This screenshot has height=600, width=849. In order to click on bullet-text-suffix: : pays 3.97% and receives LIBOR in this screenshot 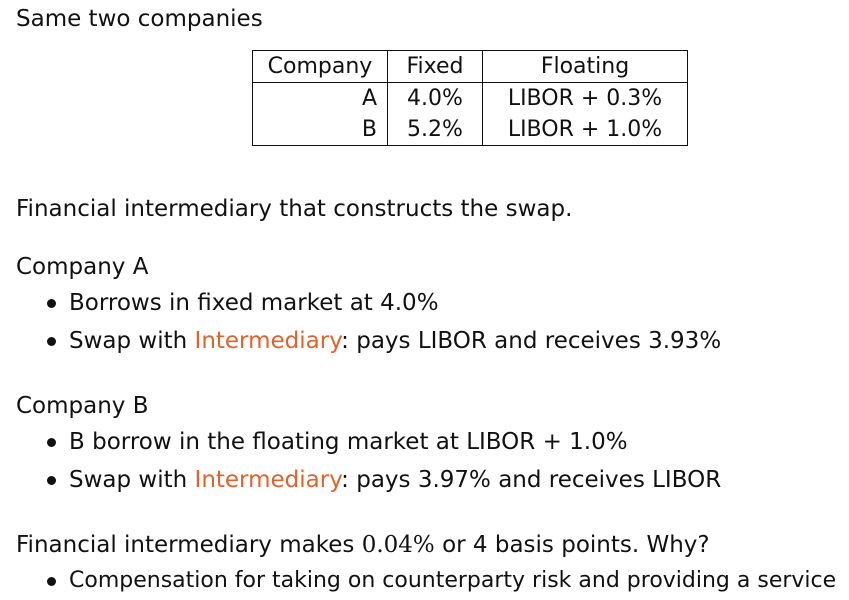, I will do `click(531, 480)`.